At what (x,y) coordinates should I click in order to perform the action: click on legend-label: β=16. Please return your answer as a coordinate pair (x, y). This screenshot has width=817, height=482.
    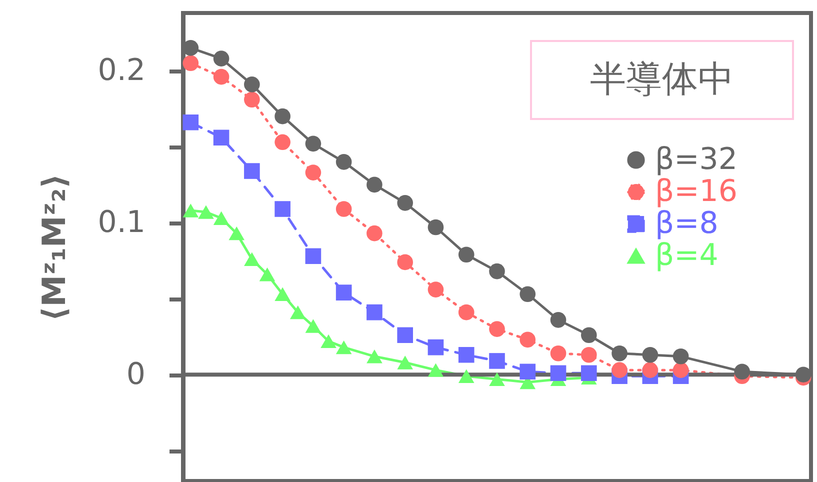
    Looking at the image, I should click on (696, 191).